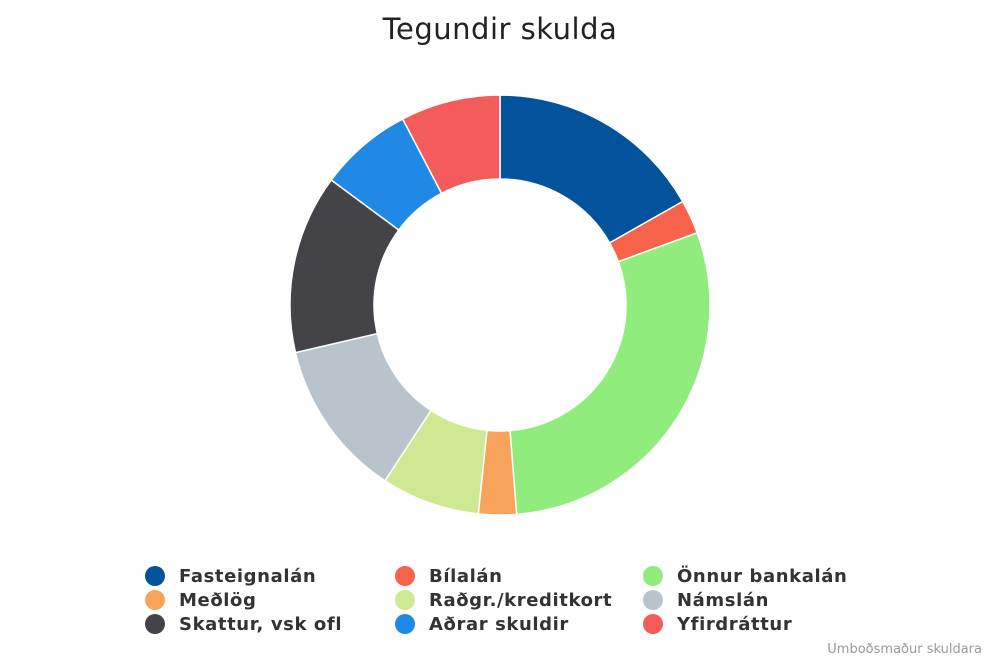  I want to click on legend-label: Raðgr./kreditkort, so click(521, 600).